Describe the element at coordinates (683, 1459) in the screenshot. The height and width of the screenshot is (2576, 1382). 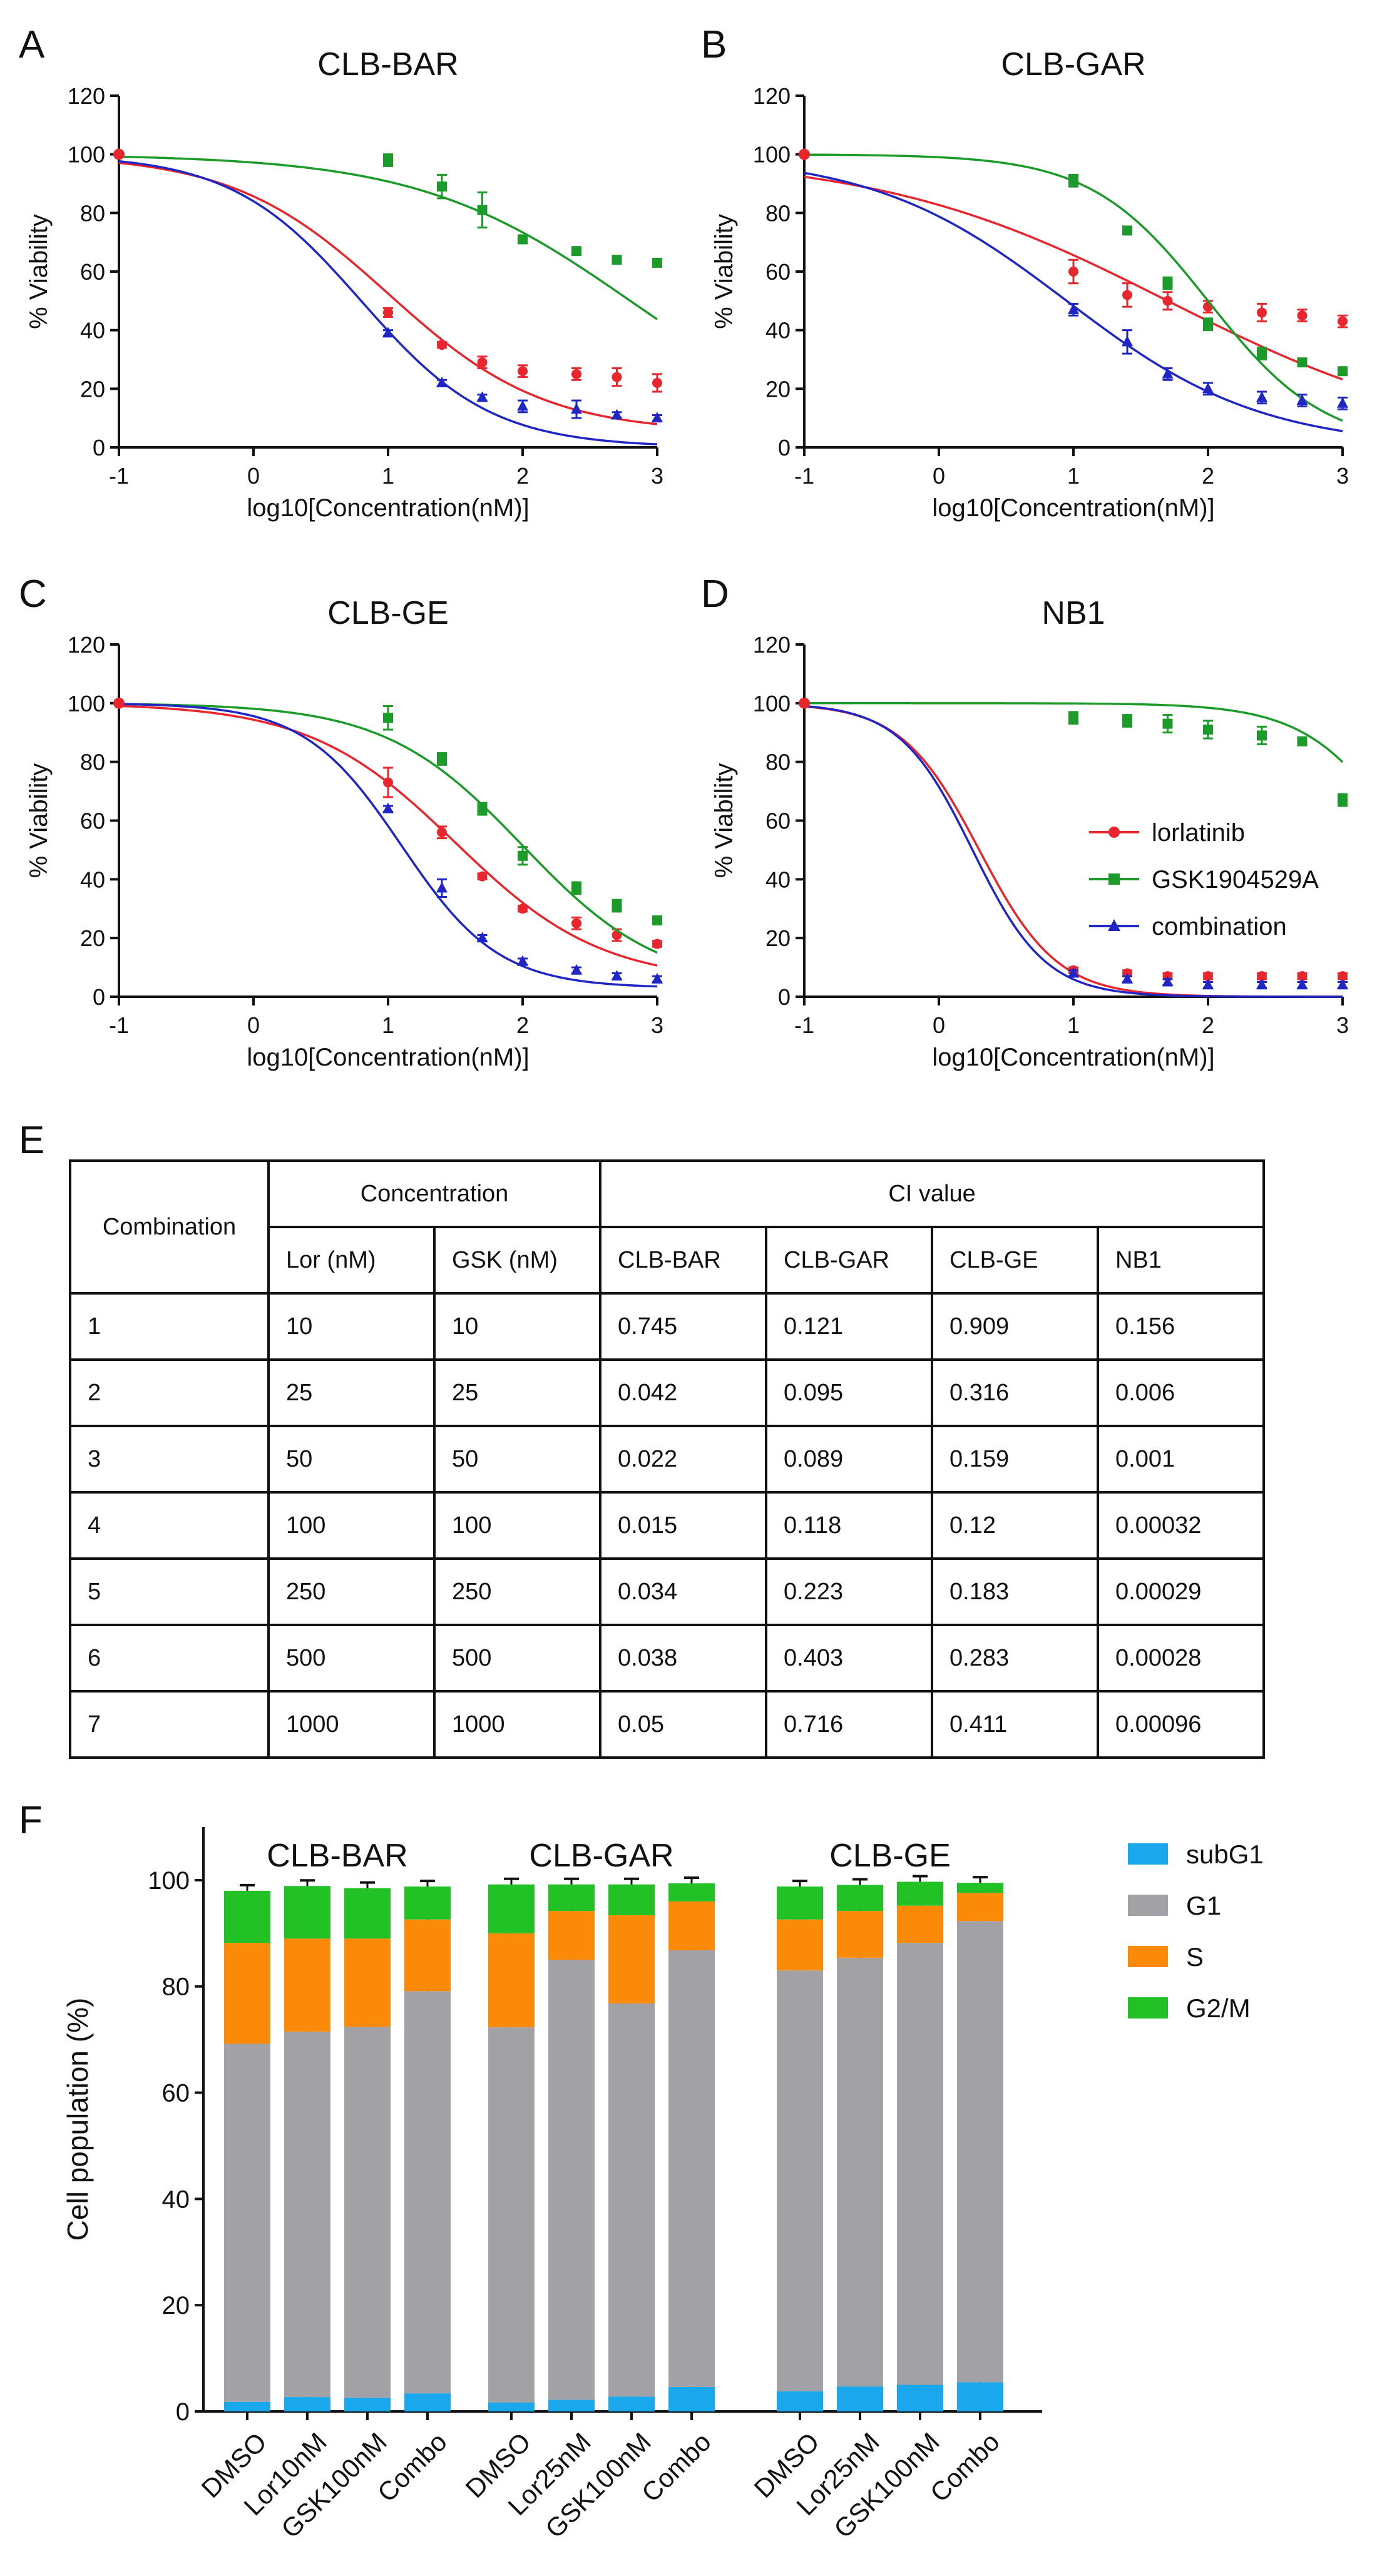
I see `table-cell: 0.022` at that location.